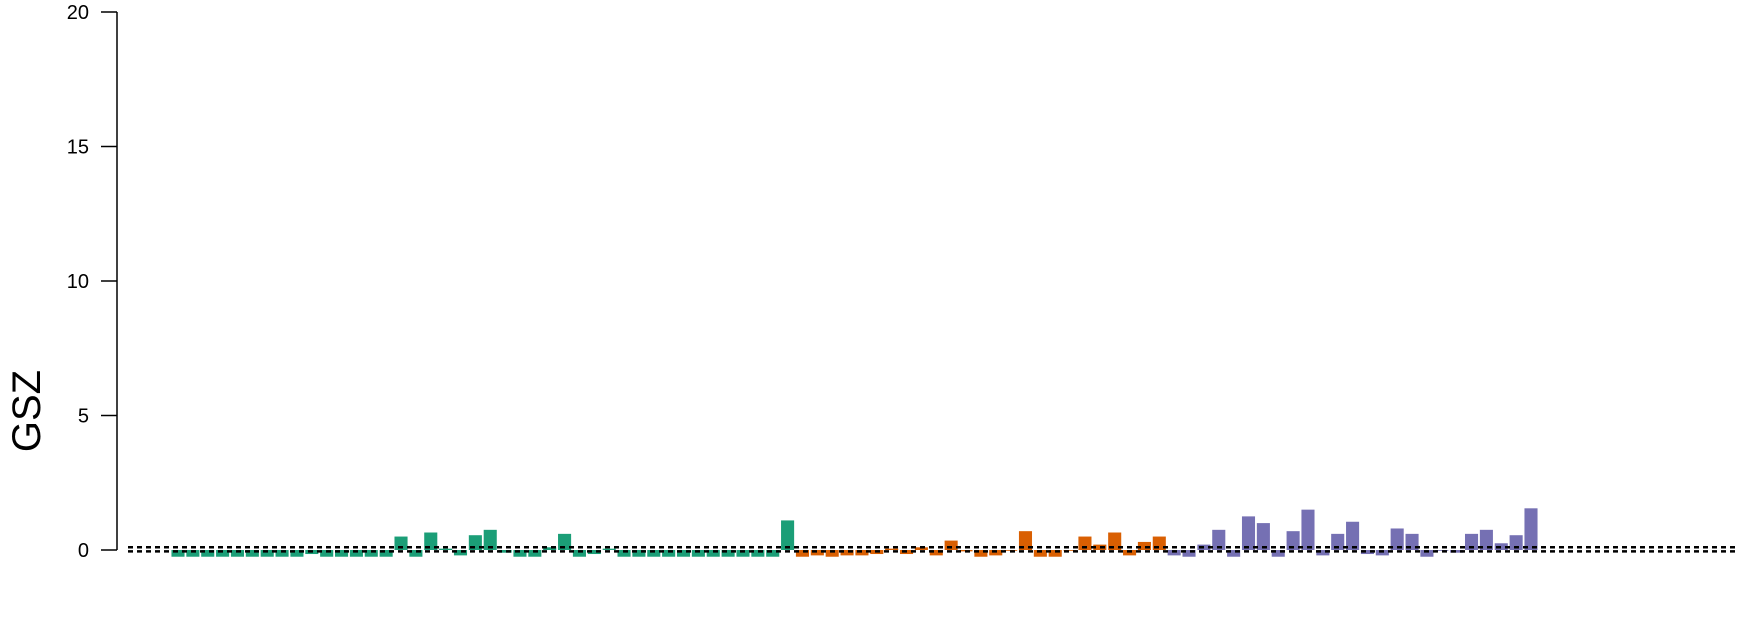  Describe the element at coordinates (83, 417) in the screenshot. I see `y-tick-label: 5` at that location.